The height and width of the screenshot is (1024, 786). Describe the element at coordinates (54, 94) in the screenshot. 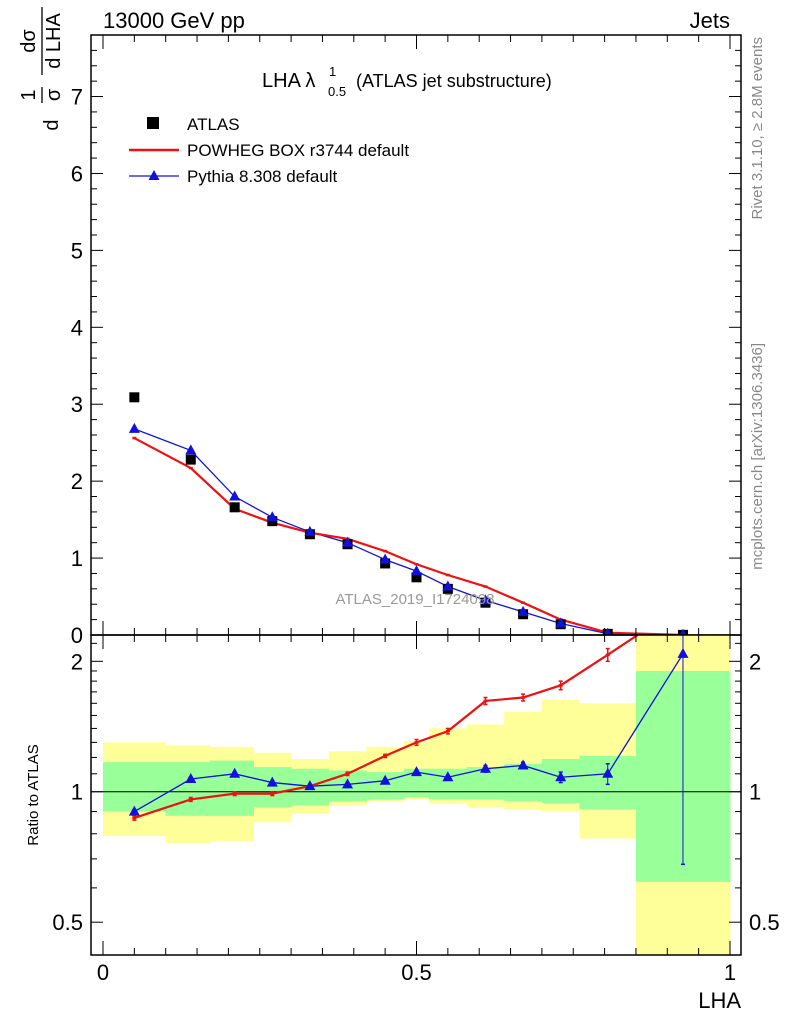

I see `ylabel-den-1: σ` at that location.